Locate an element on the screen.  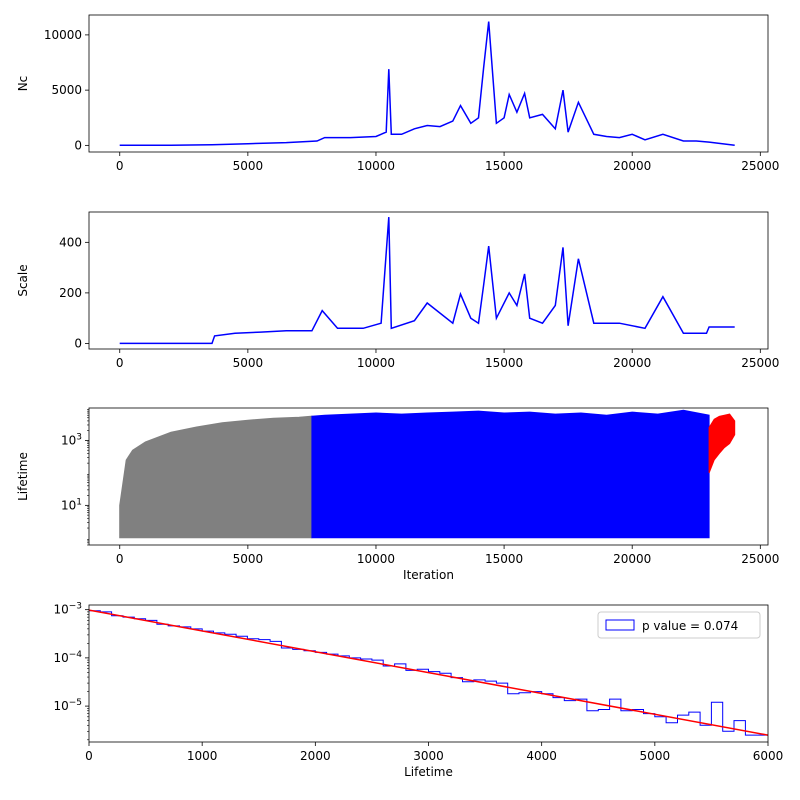
y-tick-label: 200 is located at coordinates (70, 293).